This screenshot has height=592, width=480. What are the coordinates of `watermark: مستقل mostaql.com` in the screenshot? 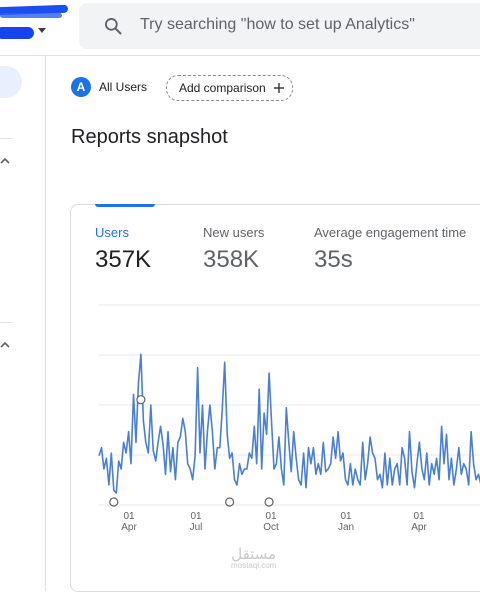 It's located at (253, 557).